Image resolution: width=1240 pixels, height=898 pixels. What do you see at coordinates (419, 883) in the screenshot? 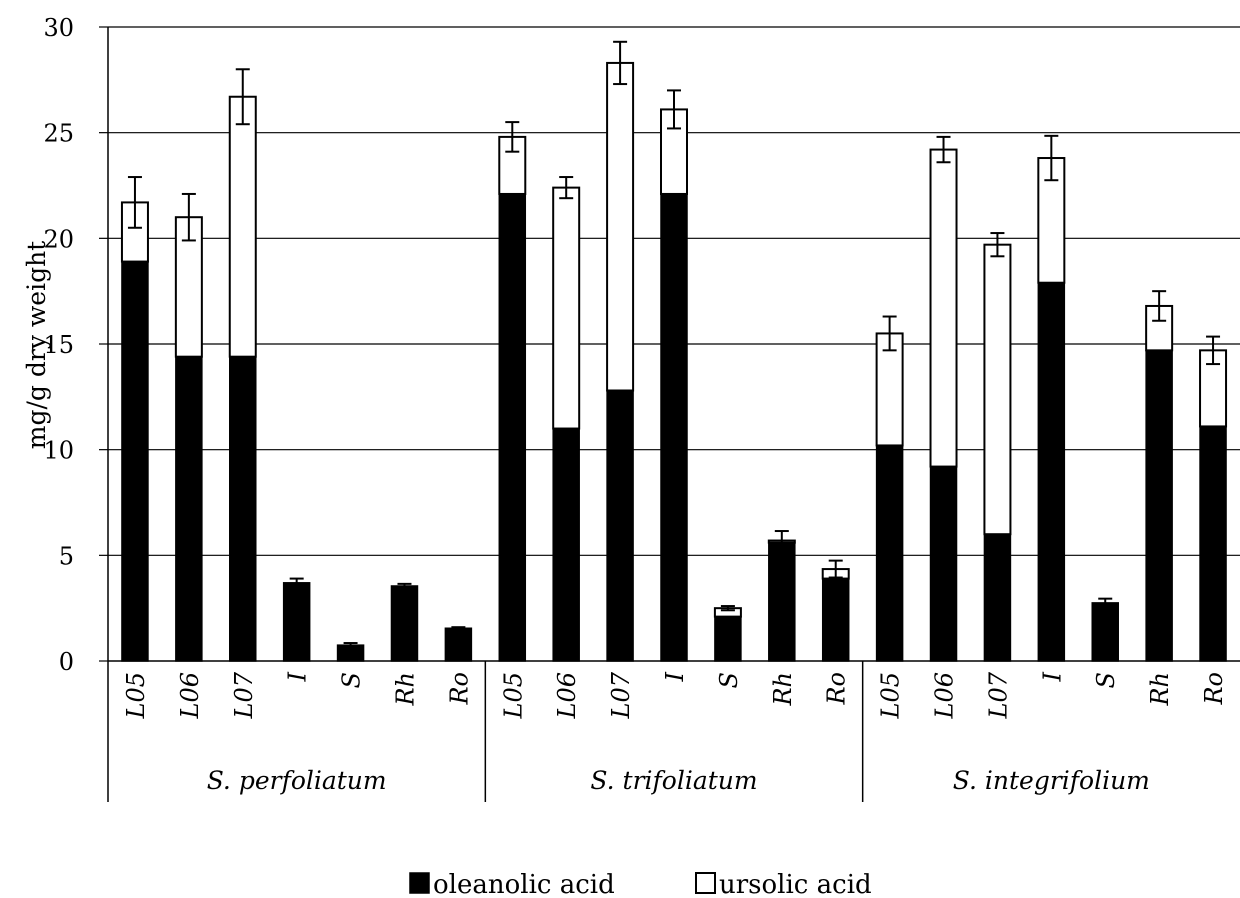
I see `legend-swatch-oleanolic` at bounding box center [419, 883].